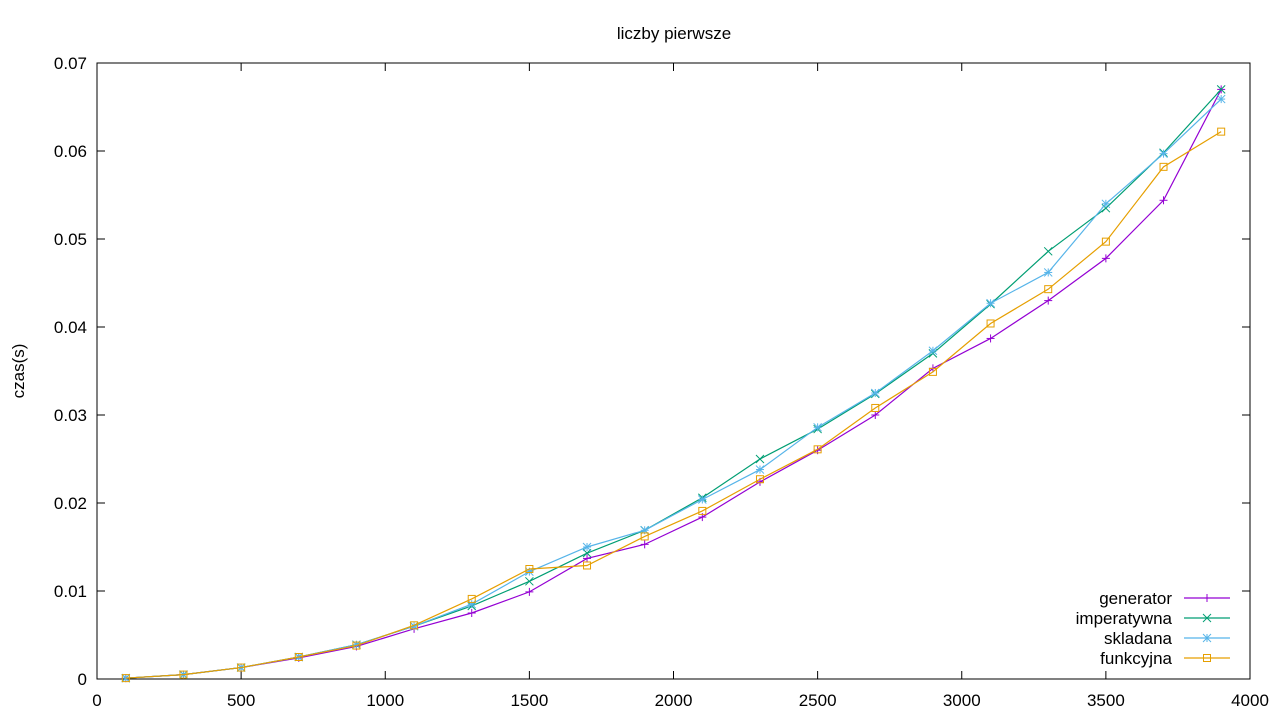 This screenshot has width=1280, height=720. I want to click on y-tick-label: 0.03, so click(70, 415).